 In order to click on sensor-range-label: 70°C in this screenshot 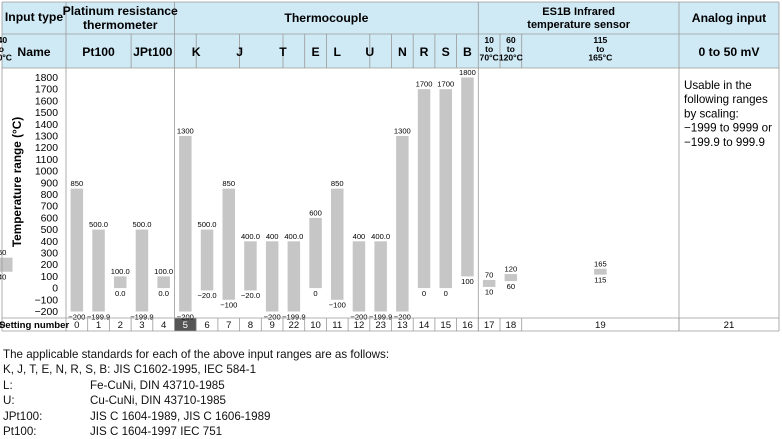, I will do `click(489, 58)`.